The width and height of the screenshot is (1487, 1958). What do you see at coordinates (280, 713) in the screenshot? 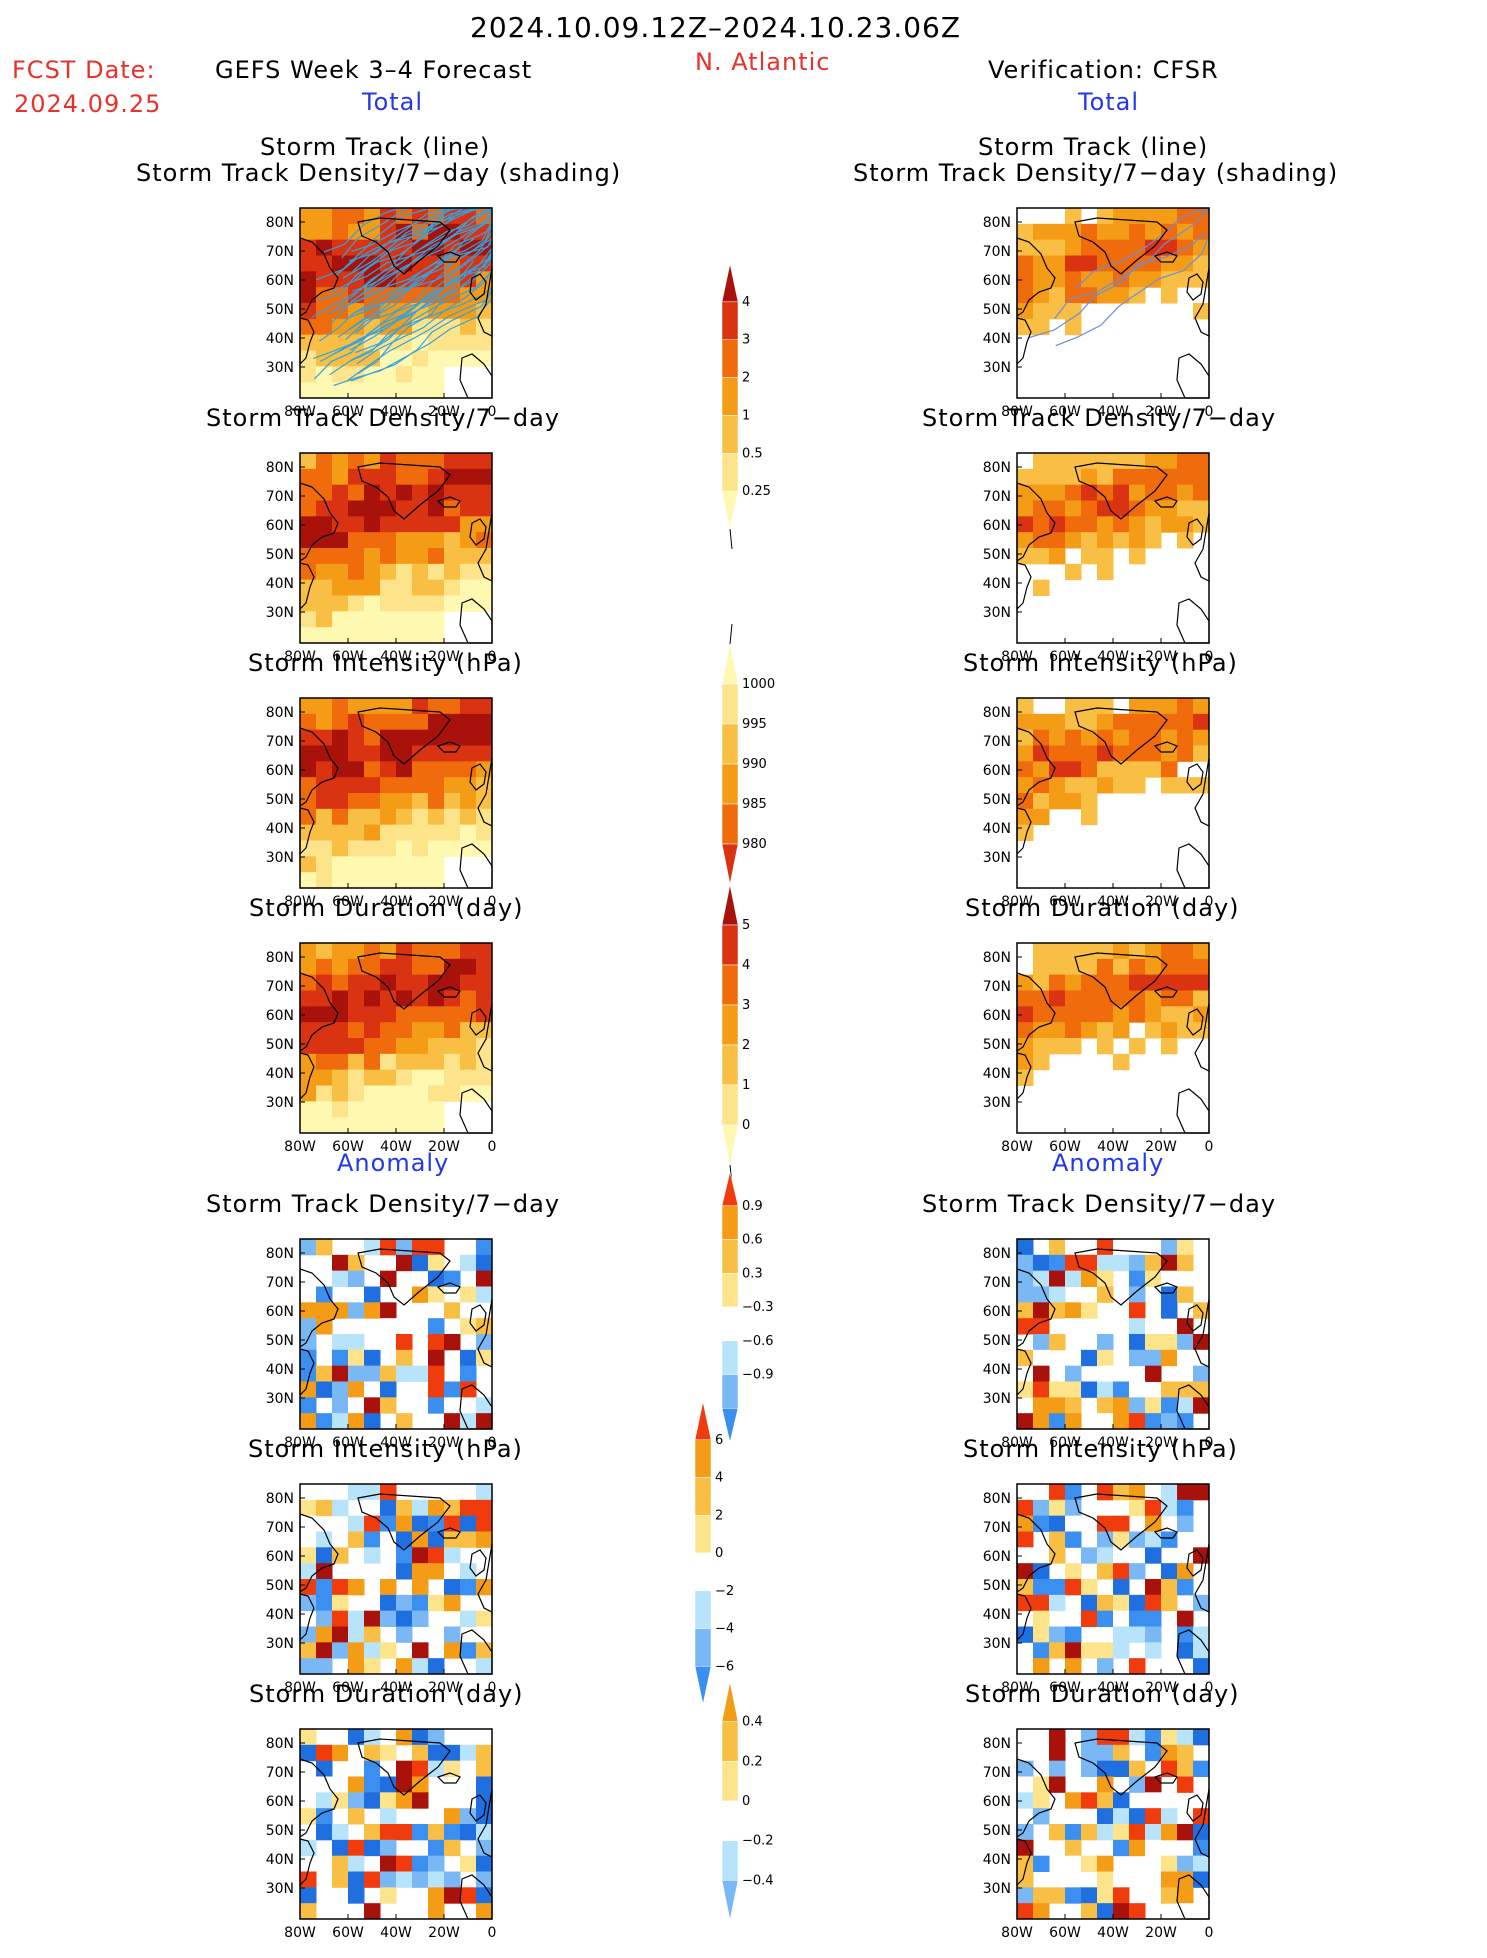
I see `lat-tick-label: 80N` at bounding box center [280, 713].